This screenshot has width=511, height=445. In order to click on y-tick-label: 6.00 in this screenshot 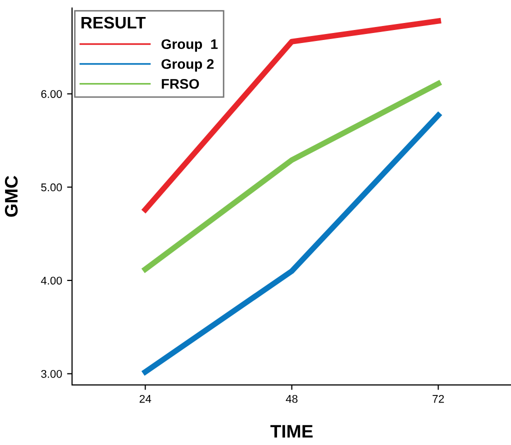, I will do `click(51, 94)`.